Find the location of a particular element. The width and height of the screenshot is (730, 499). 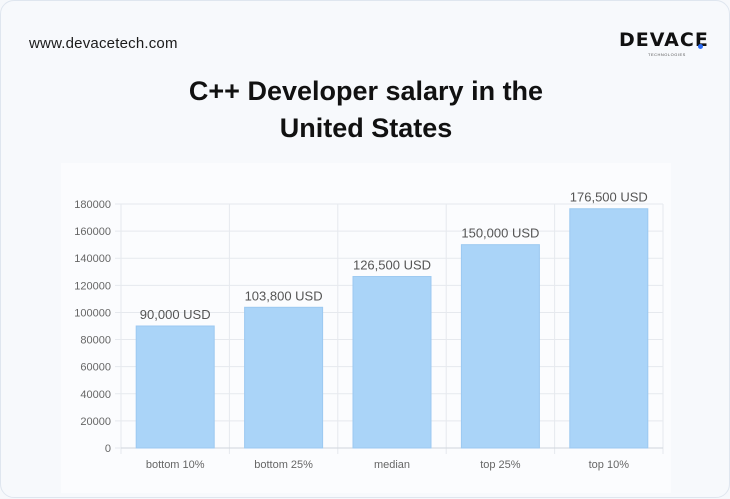

x-category-label: top 25% is located at coordinates (500, 465).